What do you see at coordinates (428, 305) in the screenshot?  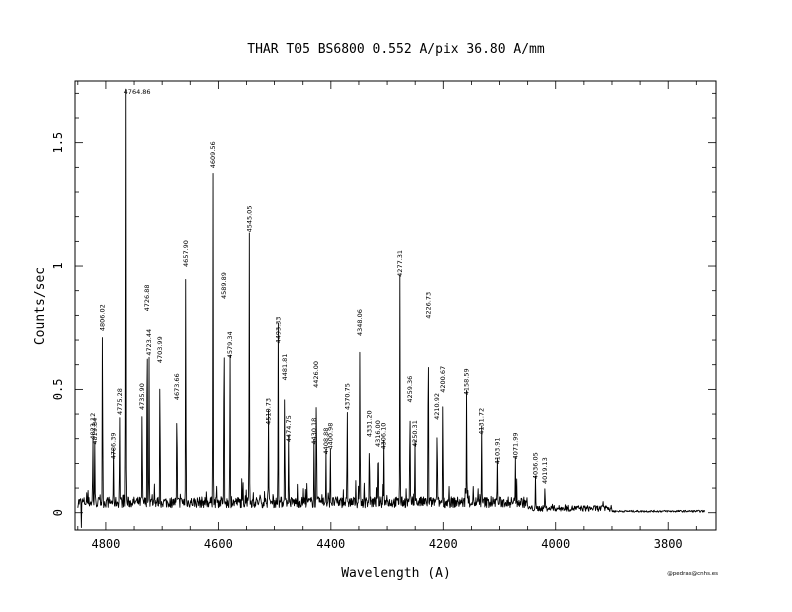 I see `peak-label: 4226.73` at bounding box center [428, 305].